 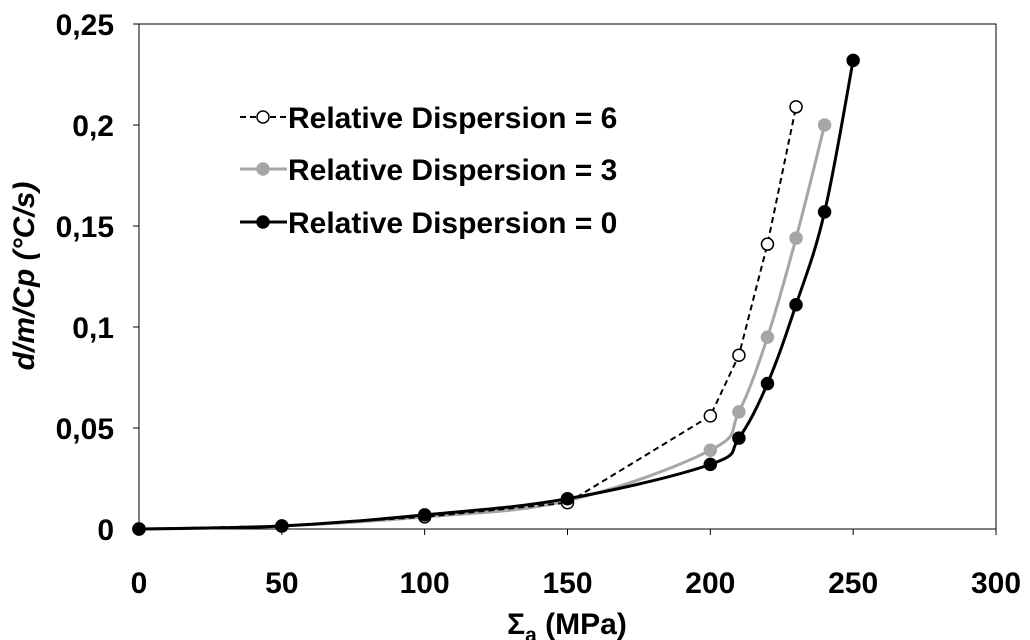 I want to click on legend-label: Relative Dispersion = 0, so click(x=452, y=223).